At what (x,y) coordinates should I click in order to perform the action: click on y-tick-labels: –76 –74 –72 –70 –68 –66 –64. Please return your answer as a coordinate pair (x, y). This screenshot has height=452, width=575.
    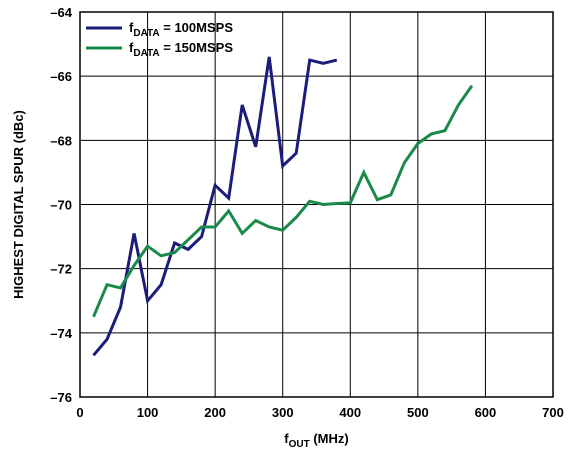
    Looking at the image, I should click on (61, 205).